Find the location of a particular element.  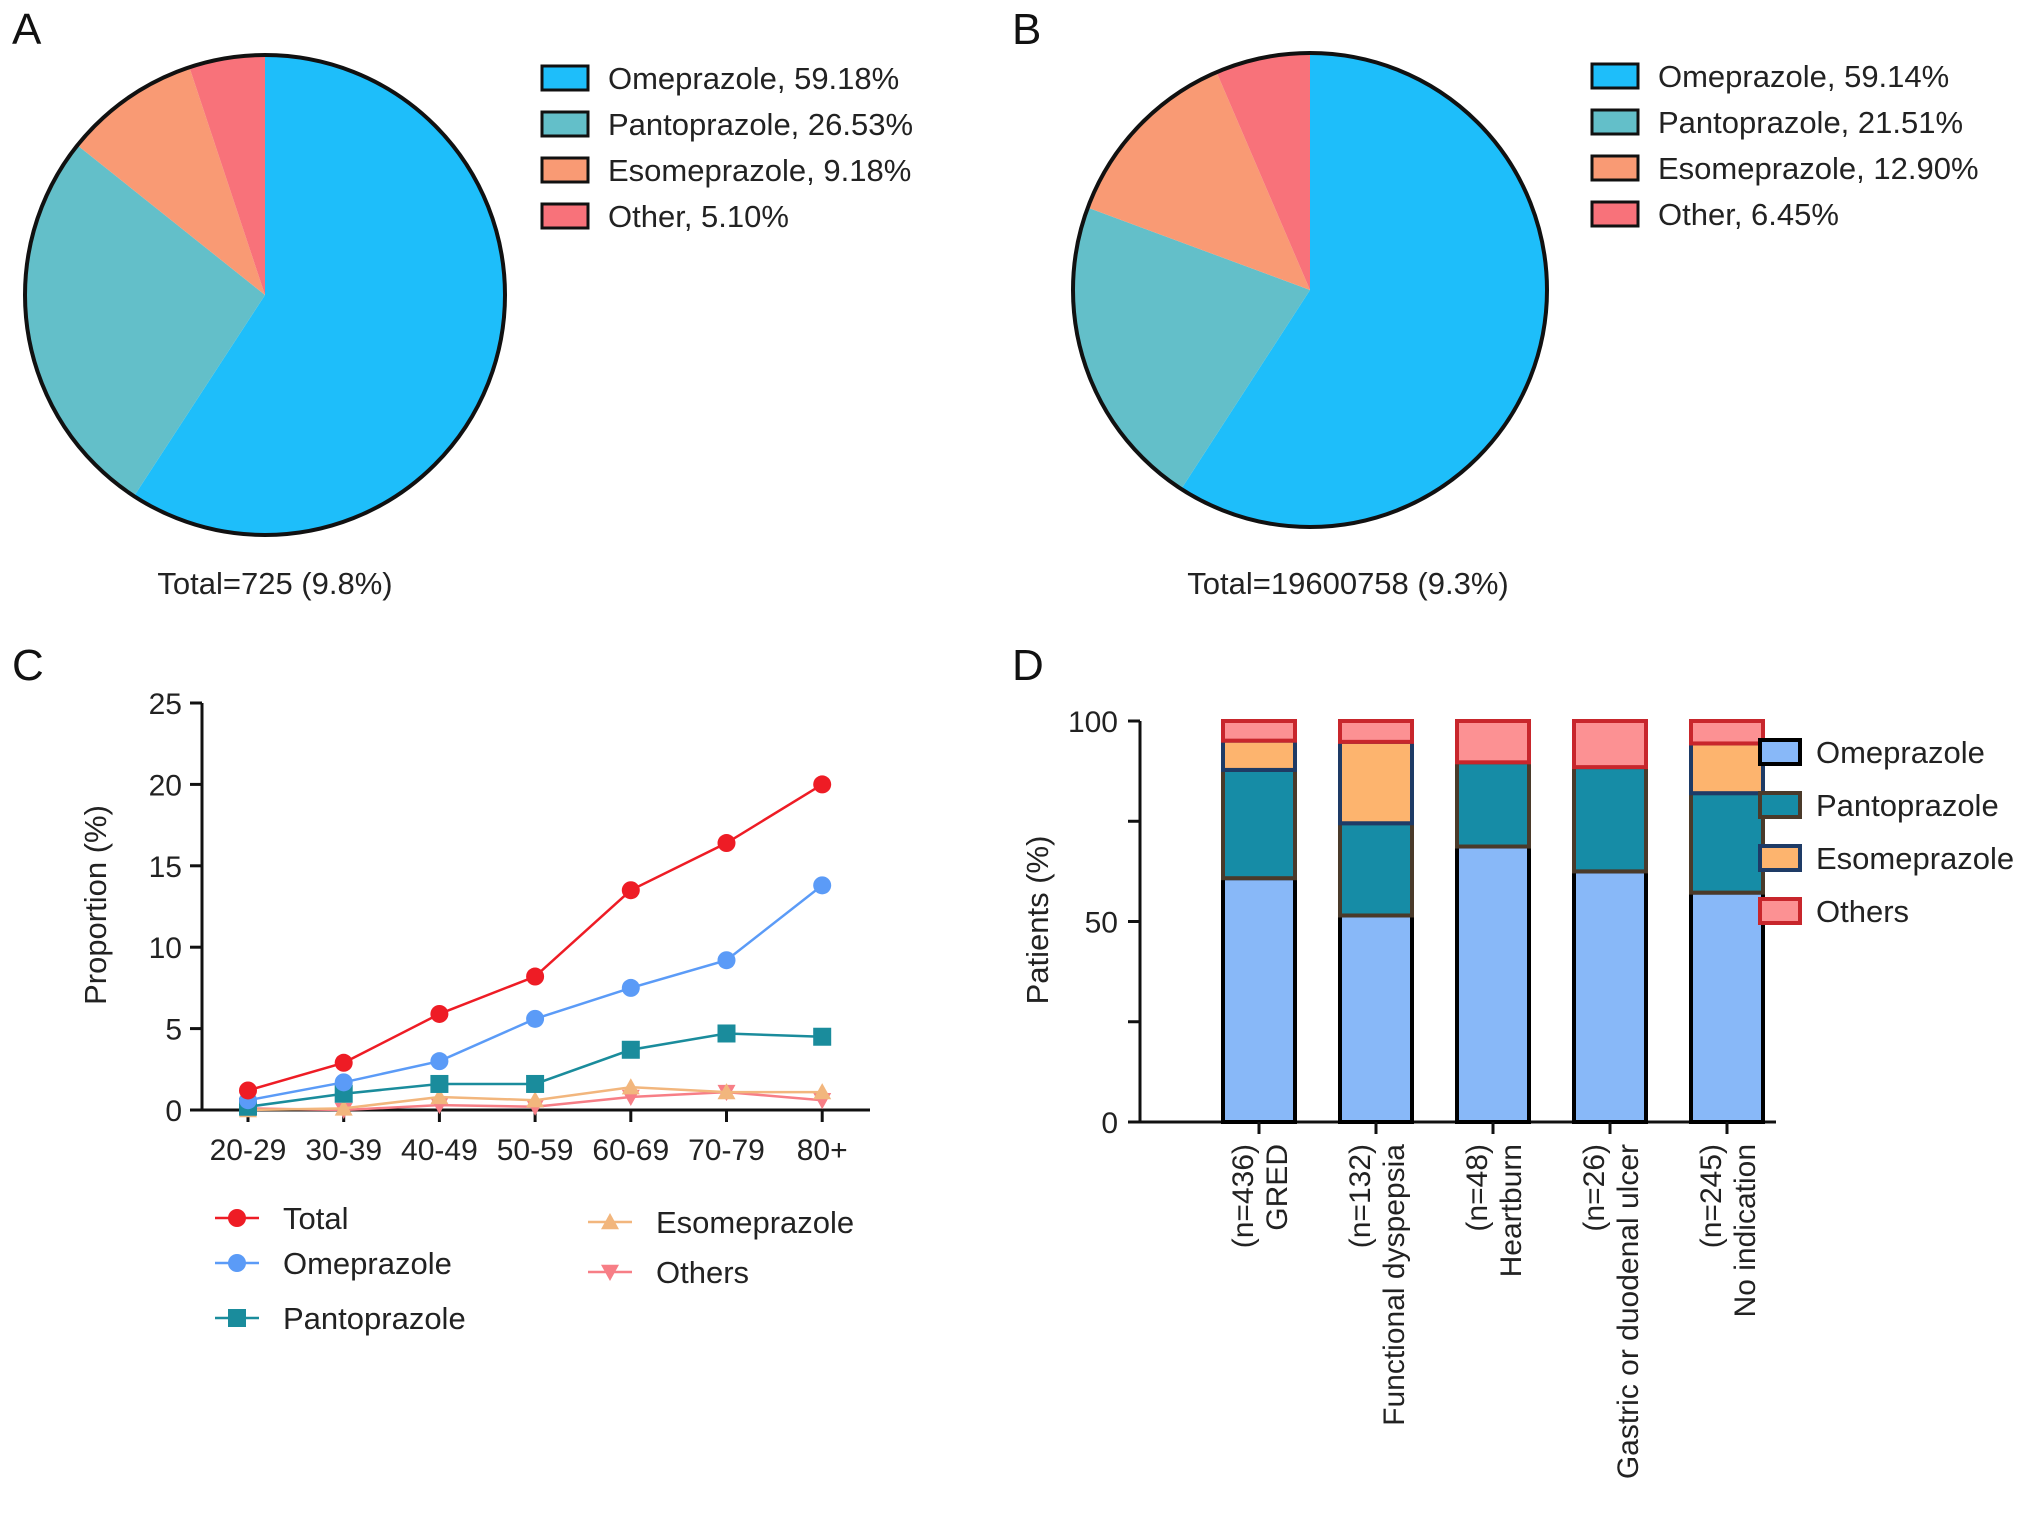

bar-group-no-indication is located at coordinates (1727, 921).